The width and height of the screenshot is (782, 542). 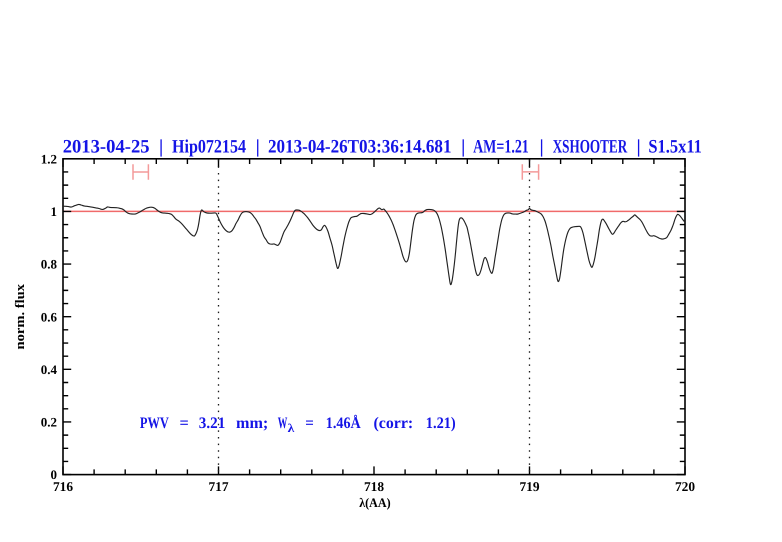 I want to click on svg-text: 718, so click(x=374, y=486).